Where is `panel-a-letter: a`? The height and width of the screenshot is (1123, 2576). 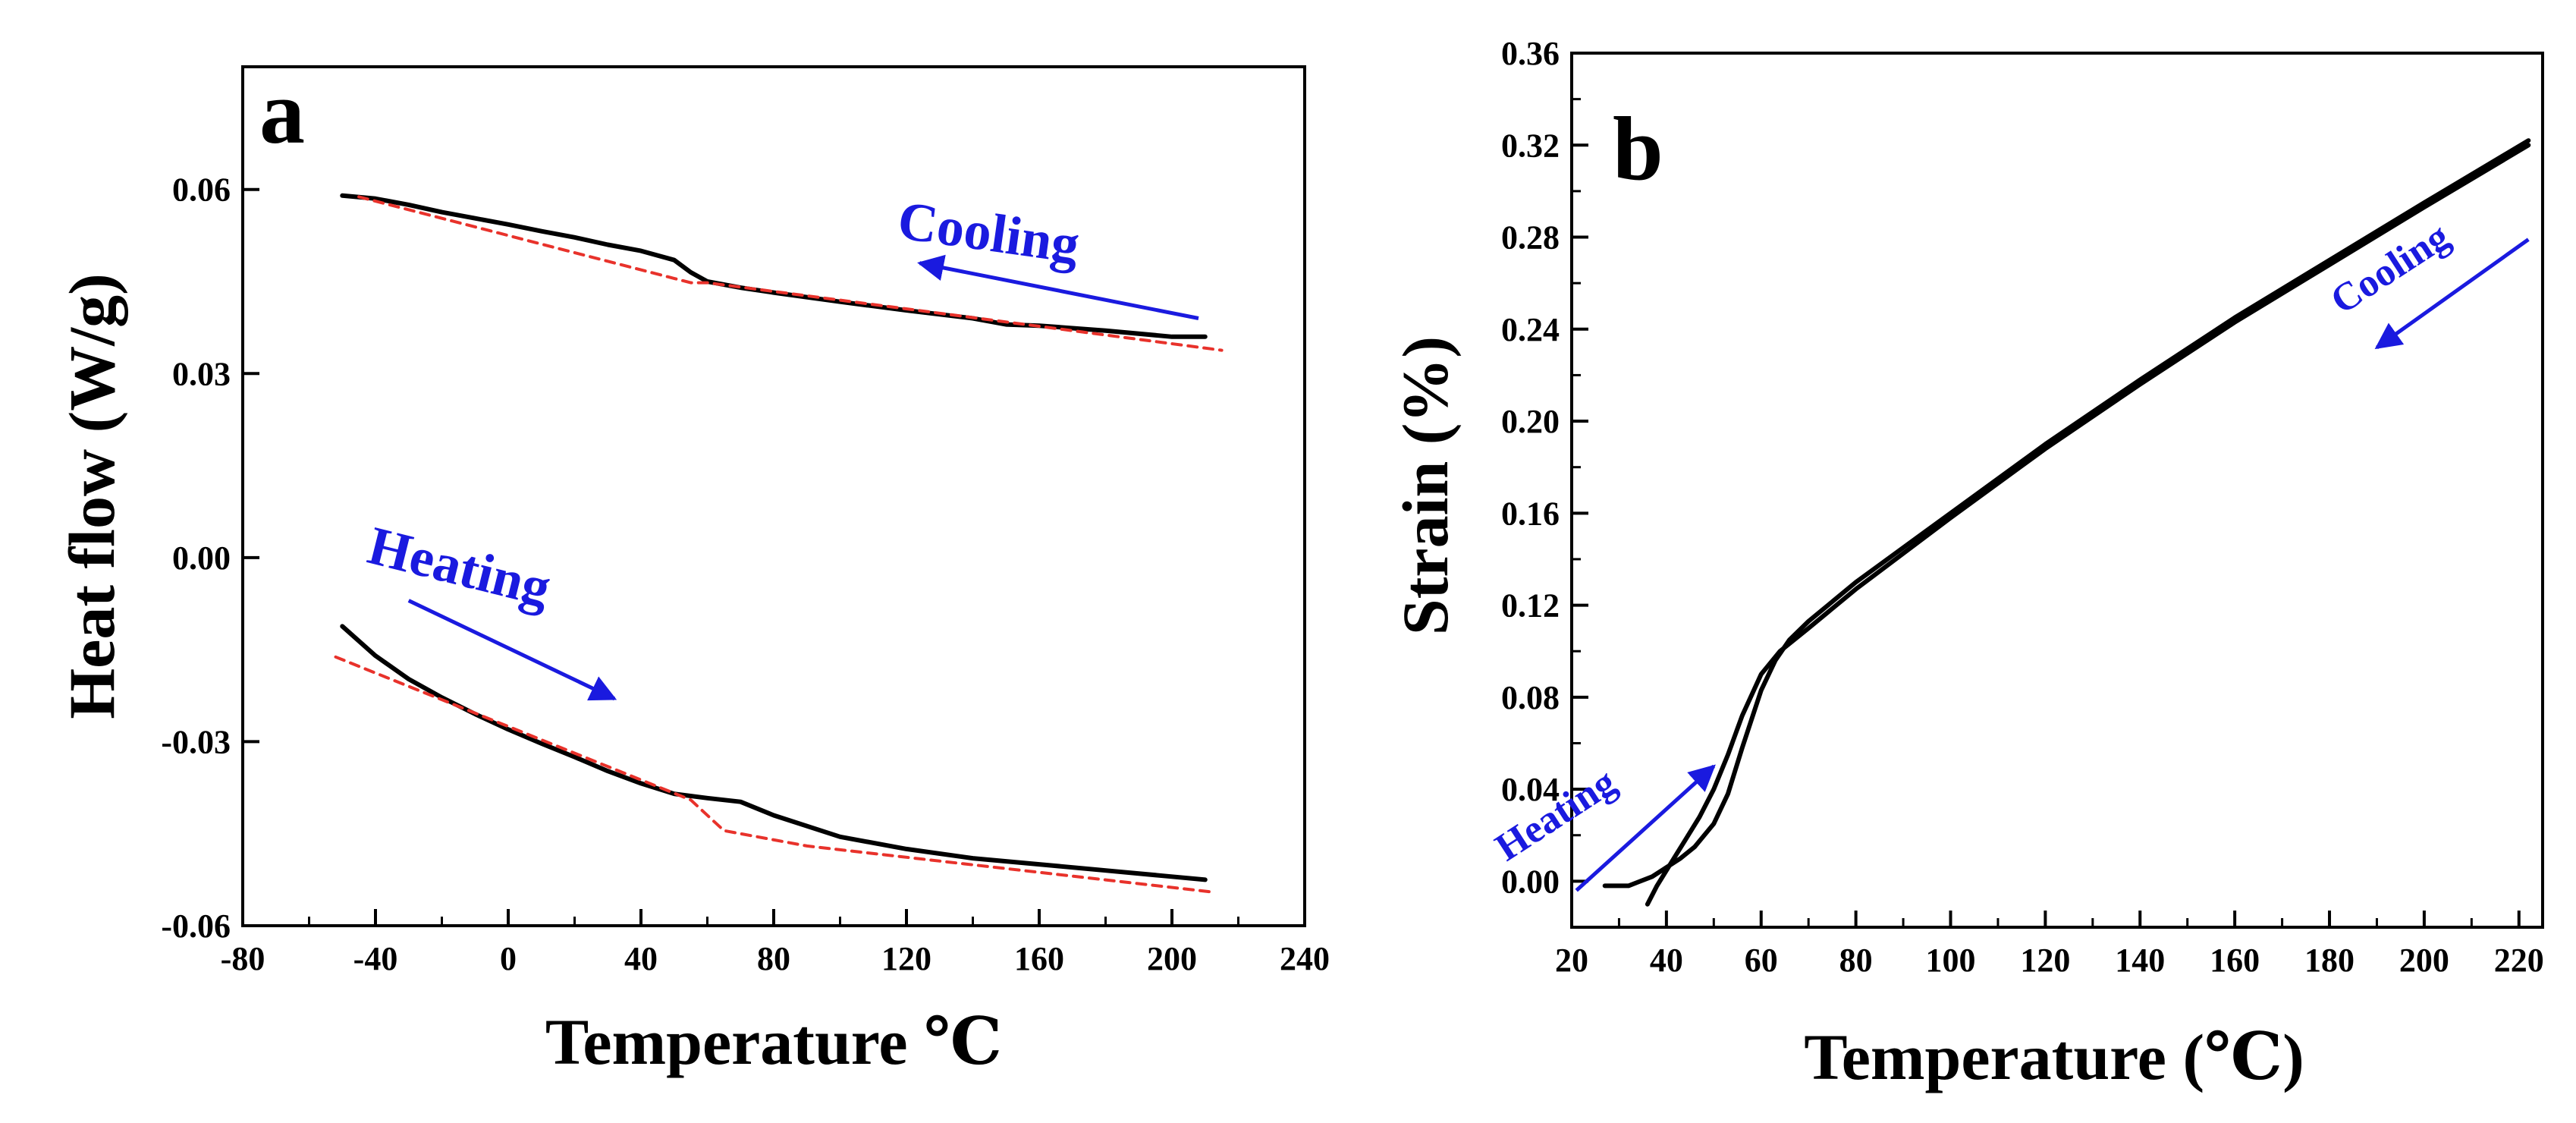
panel-a-letter: a is located at coordinates (282, 111).